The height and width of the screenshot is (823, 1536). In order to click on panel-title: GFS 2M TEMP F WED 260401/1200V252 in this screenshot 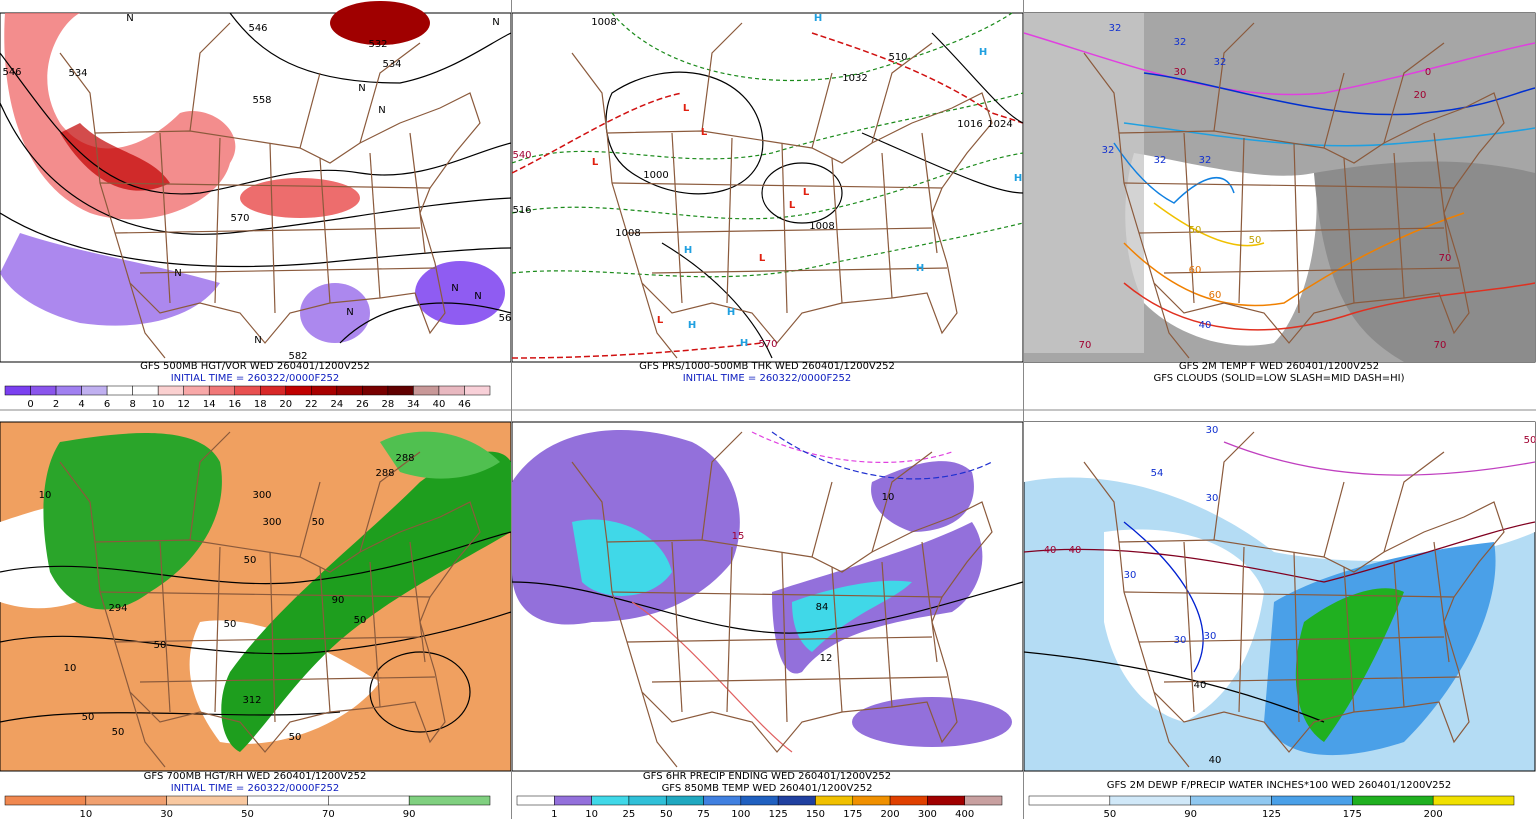, I will do `click(1279, 366)`.